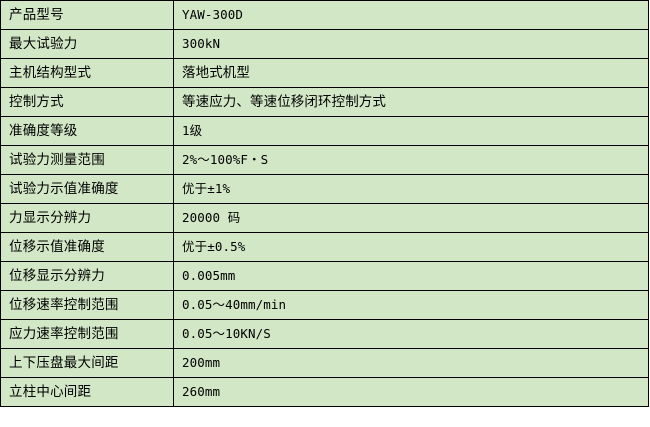  What do you see at coordinates (87, 73) in the screenshot?
I see `spec-label-cell: 主机结构型式` at bounding box center [87, 73].